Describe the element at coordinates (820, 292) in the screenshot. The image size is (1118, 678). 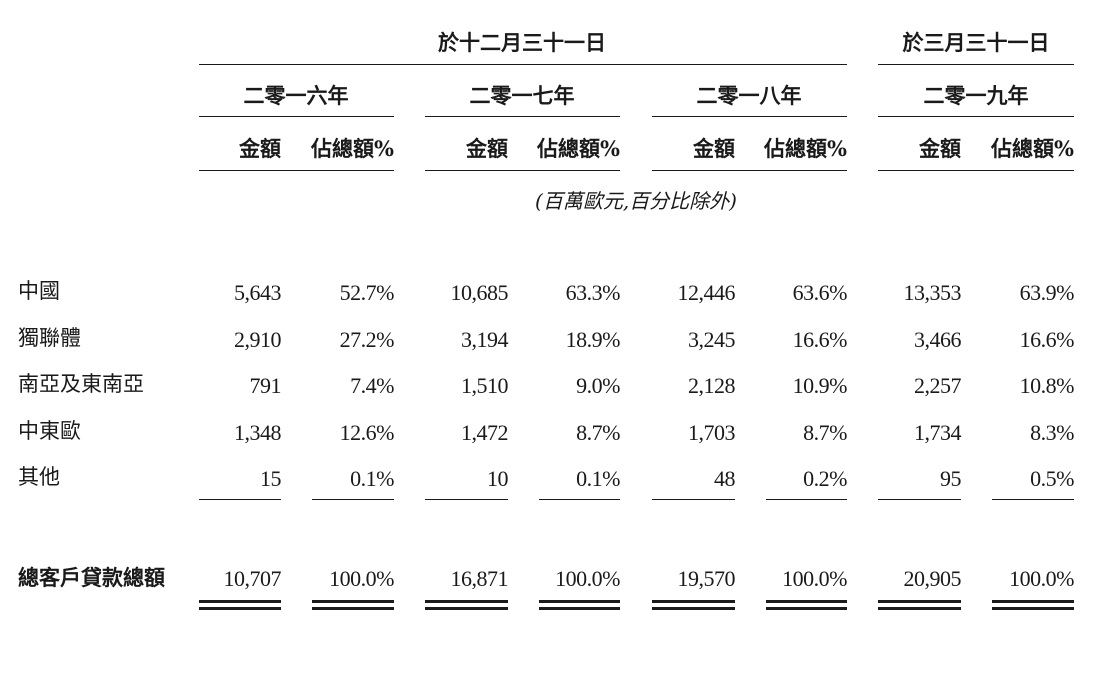
I see `cell-value: 63.6%` at that location.